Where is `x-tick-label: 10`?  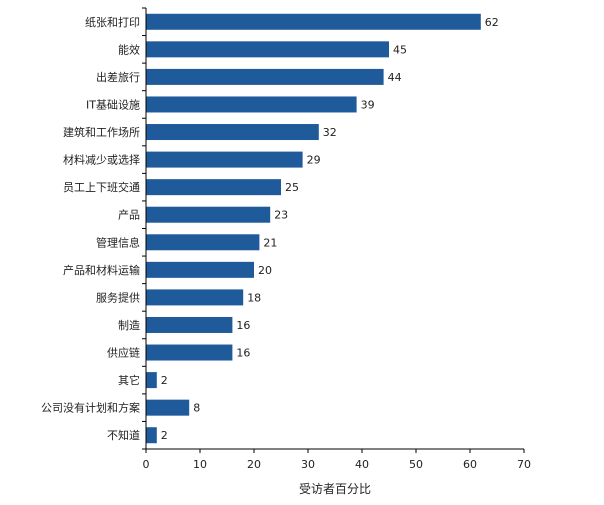 x-tick-label: 10 is located at coordinates (200, 464).